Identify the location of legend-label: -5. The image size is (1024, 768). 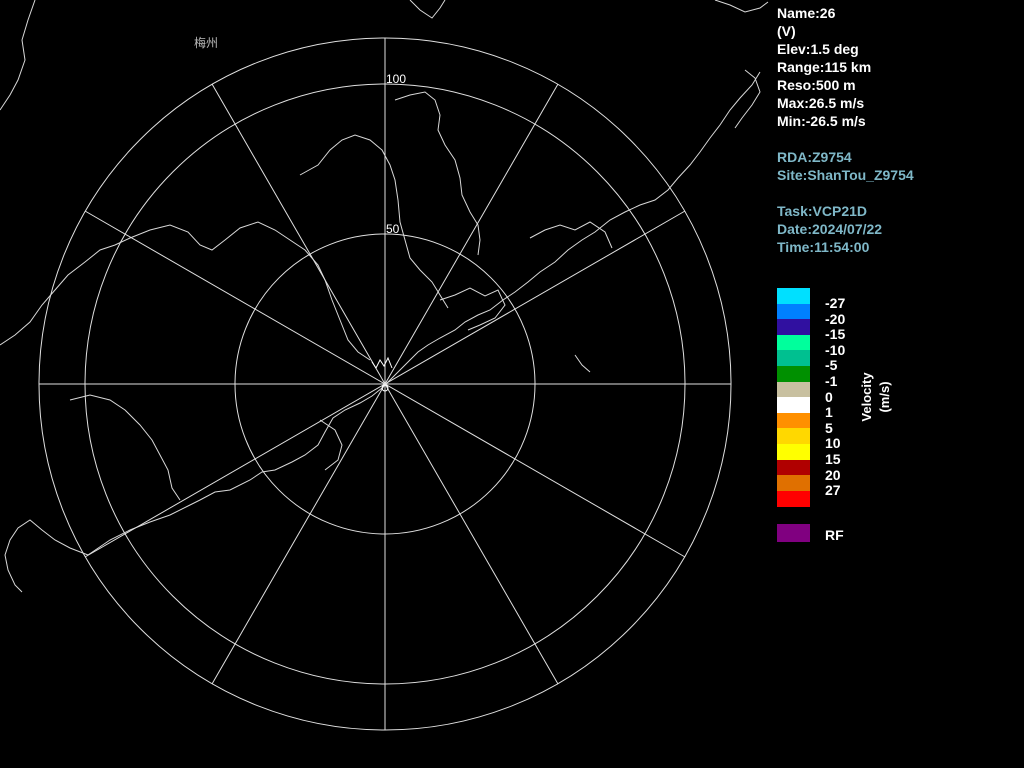
(831, 365).